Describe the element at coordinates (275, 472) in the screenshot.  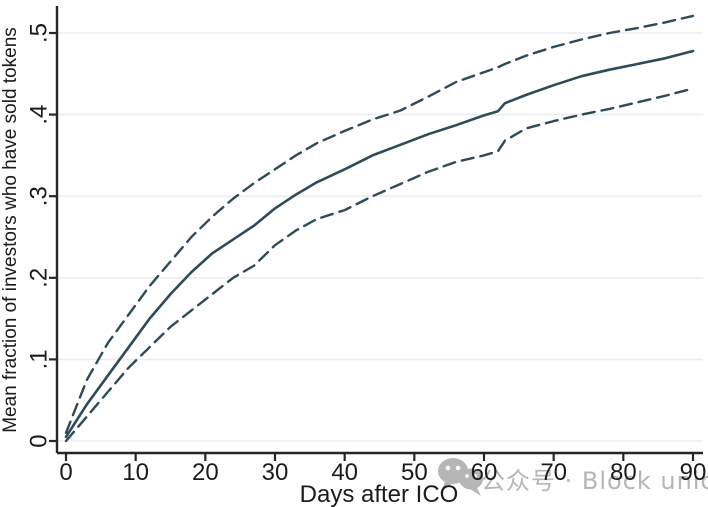
I see `x-tick-label: 30` at that location.